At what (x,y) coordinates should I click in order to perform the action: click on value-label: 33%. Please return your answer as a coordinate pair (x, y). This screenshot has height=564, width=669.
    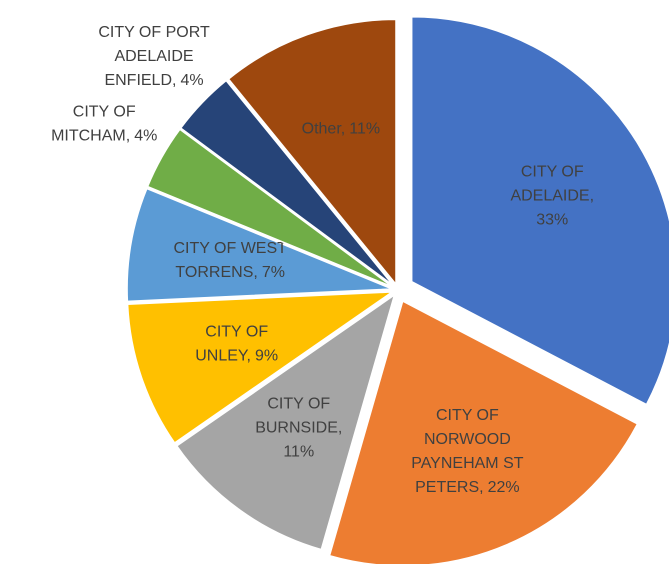
    Looking at the image, I should click on (552, 220).